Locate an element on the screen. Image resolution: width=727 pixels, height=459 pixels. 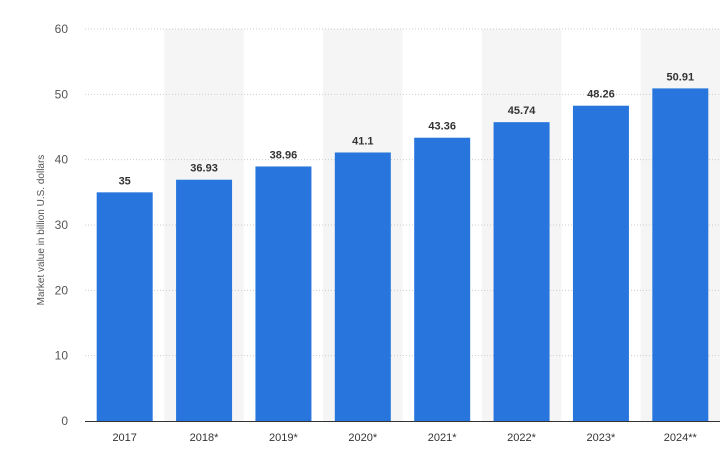
x-axis-ticks: 2017 2018* 2019* 2020* 2021* 2022* 2023* 2024** is located at coordinates (404, 438).